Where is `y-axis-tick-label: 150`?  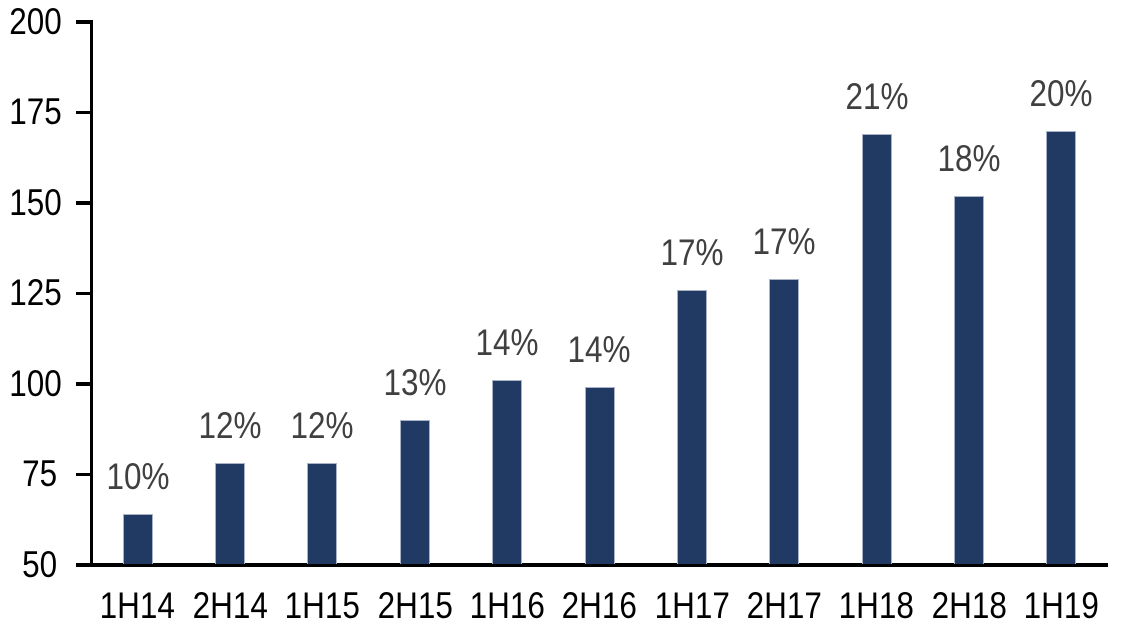
y-axis-tick-label: 150 is located at coordinates (30, 203).